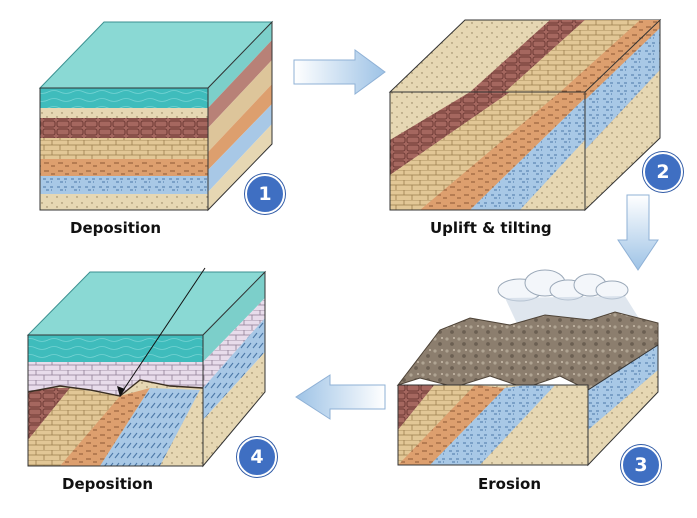 The width and height of the screenshot is (697, 518). I want to click on step-3-badge: 3, so click(641, 465).